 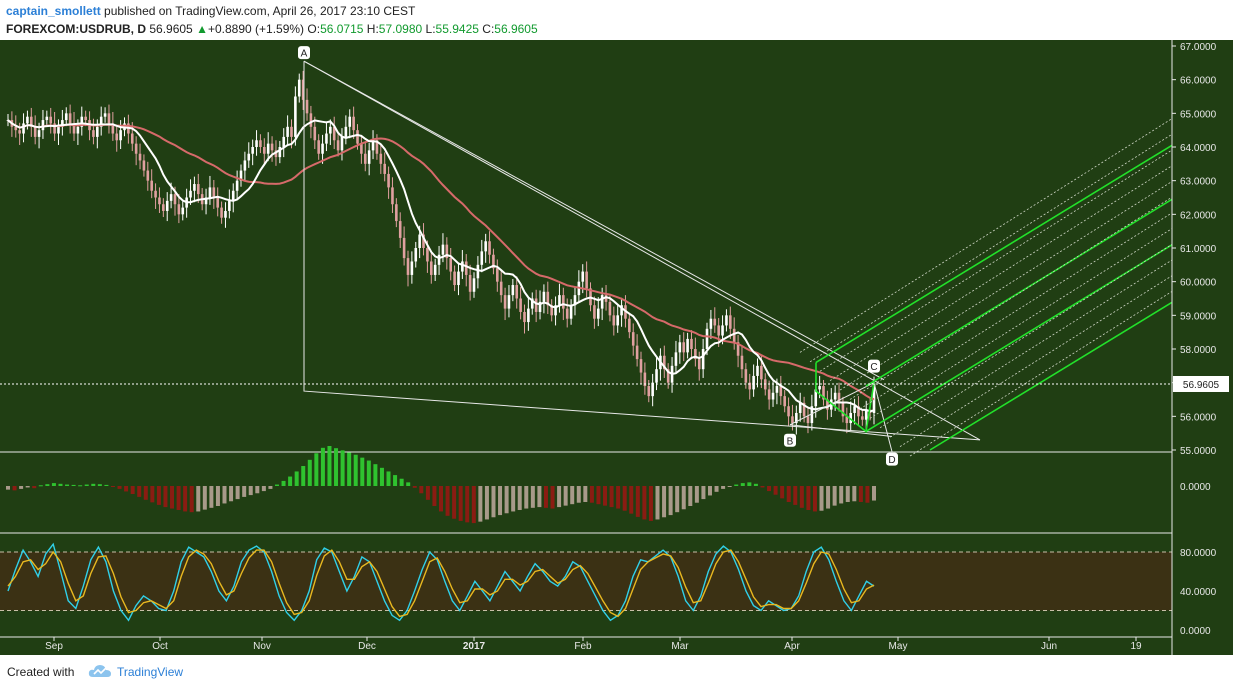 What do you see at coordinates (100, 671) in the screenshot?
I see `tradingview-cloud-icon` at bounding box center [100, 671].